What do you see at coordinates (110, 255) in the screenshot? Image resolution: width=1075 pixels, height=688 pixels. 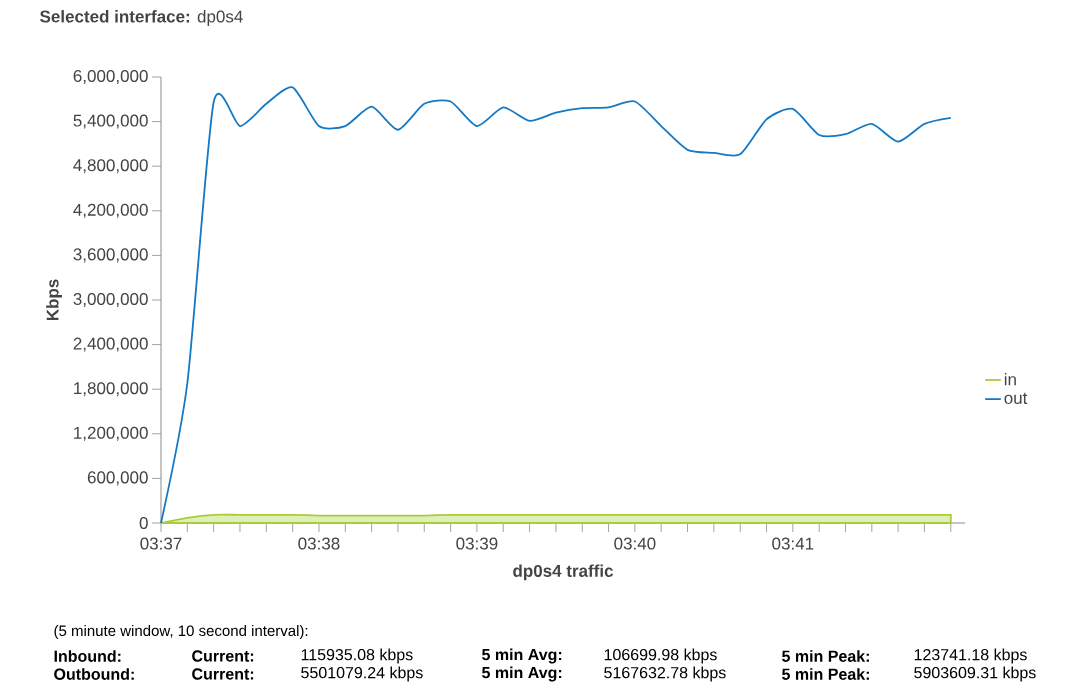 I see `y-tick-label: 3,600,000` at bounding box center [110, 255].